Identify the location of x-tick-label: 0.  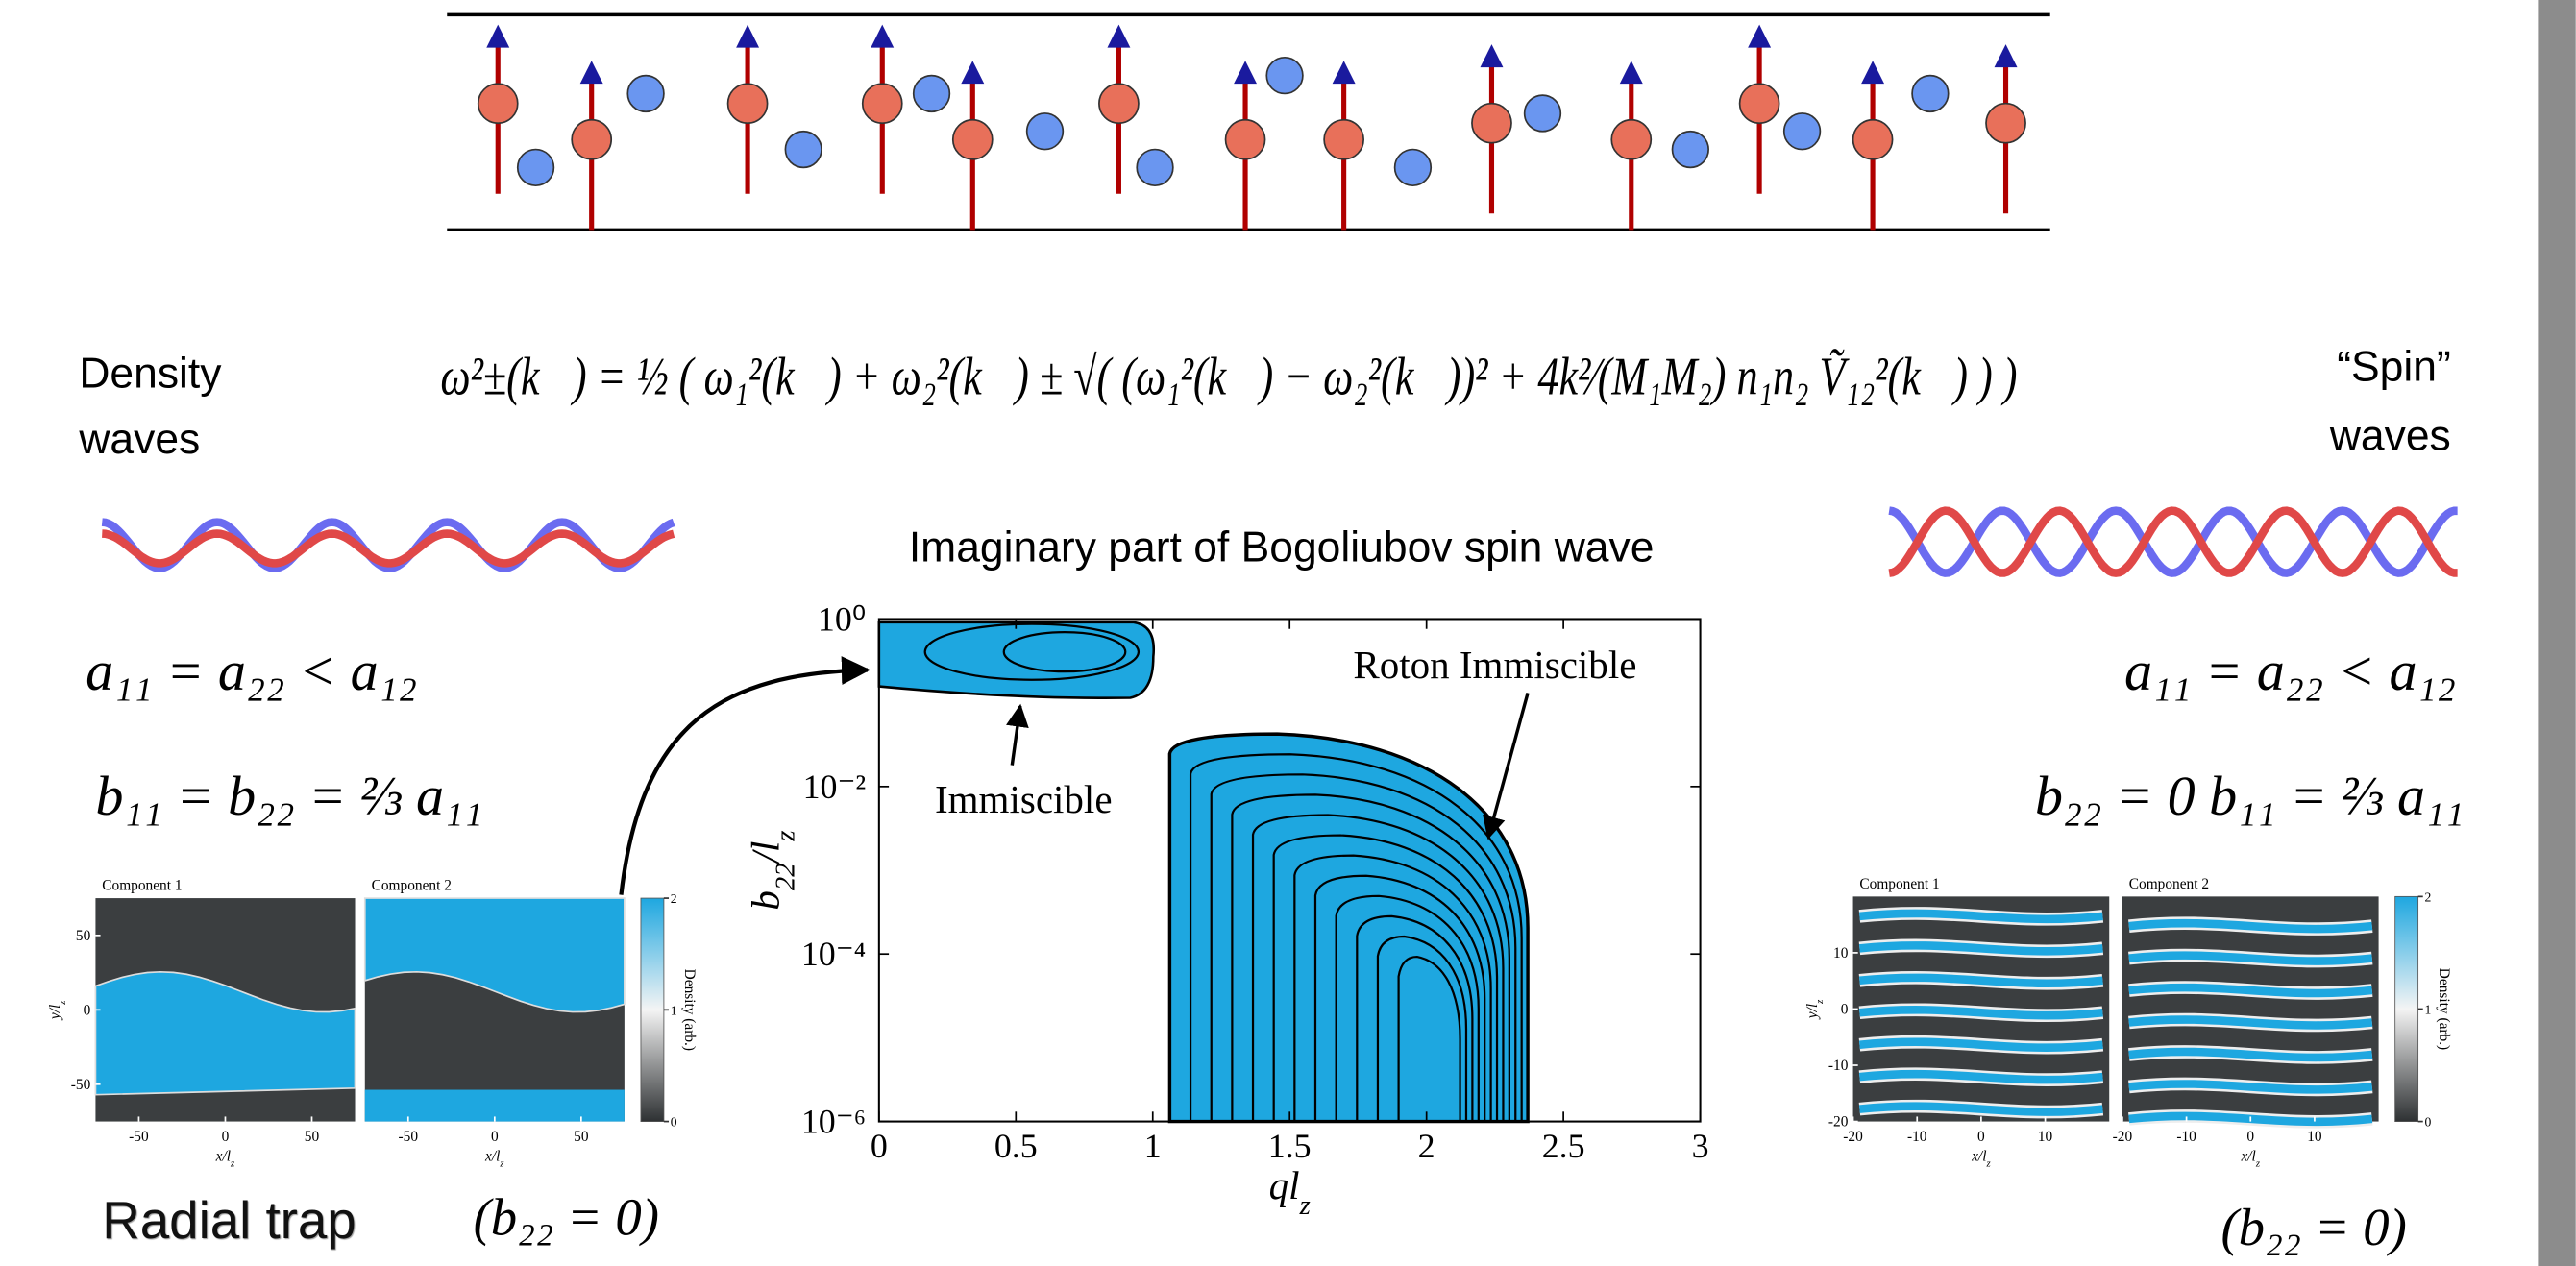
(2250, 1137).